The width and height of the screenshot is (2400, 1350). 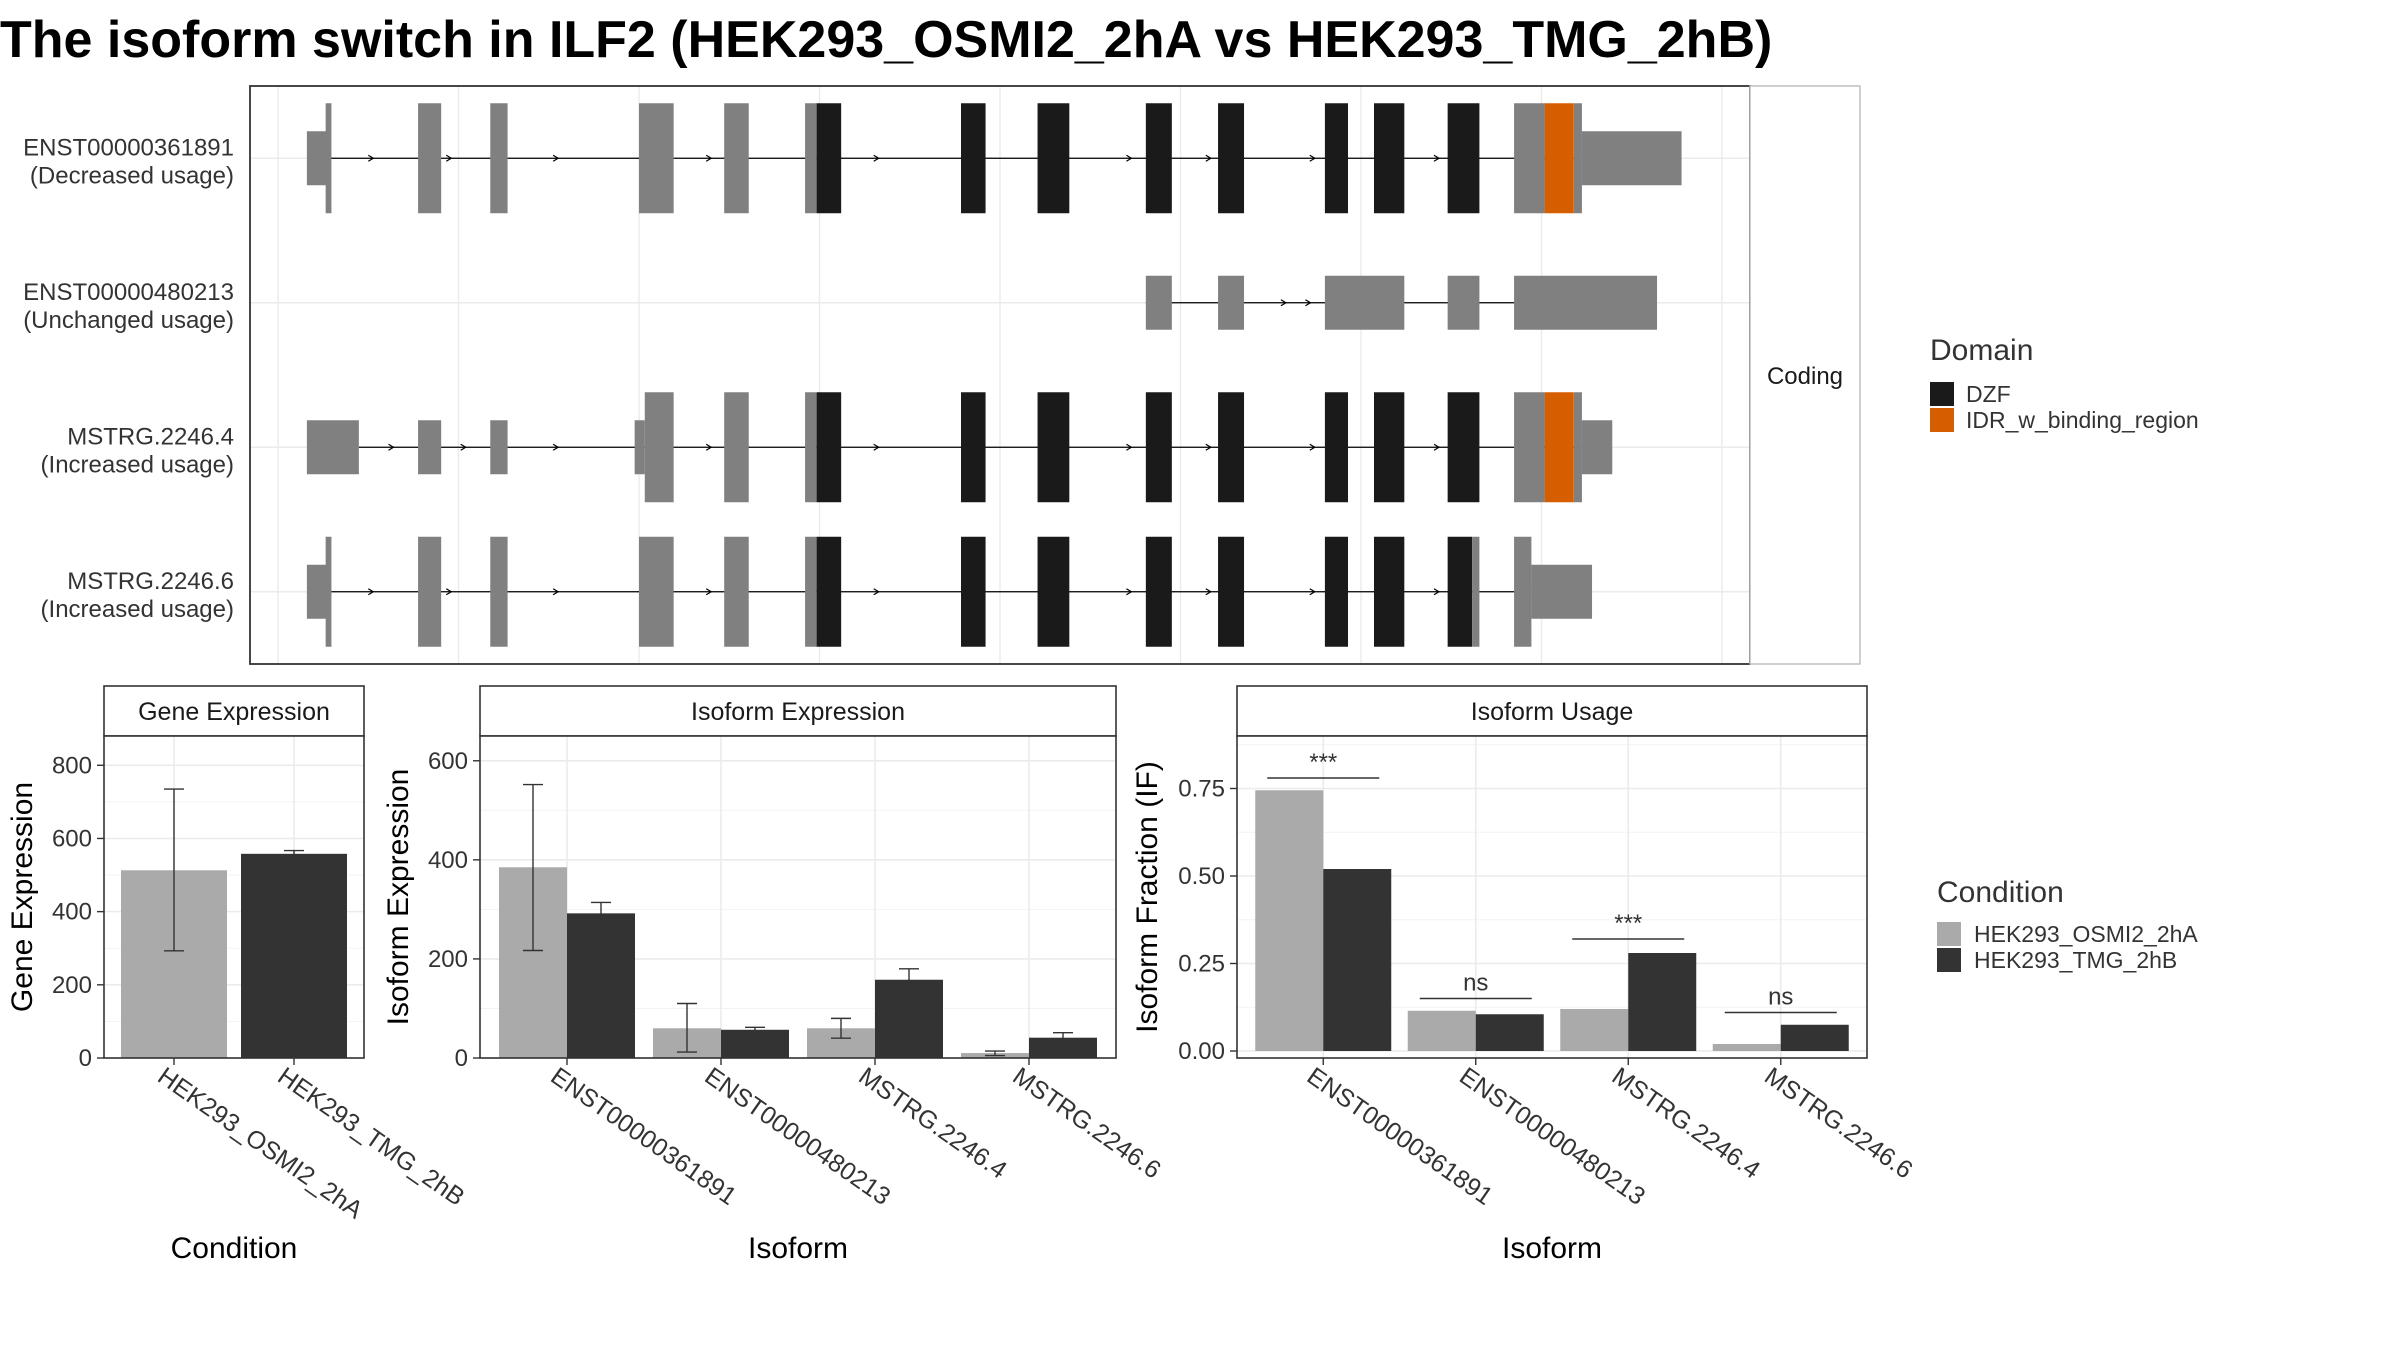 I want to click on x-axis-title: Isoform, so click(x=798, y=1248).